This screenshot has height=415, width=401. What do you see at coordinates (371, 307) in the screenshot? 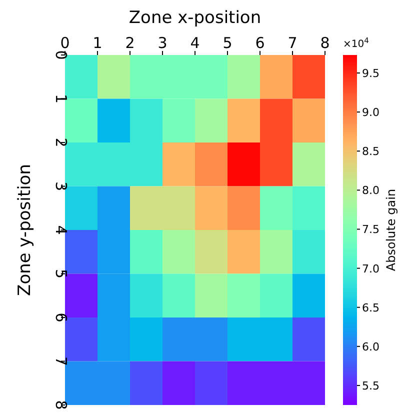
I see `color-bar-label: 6.5` at bounding box center [371, 307].